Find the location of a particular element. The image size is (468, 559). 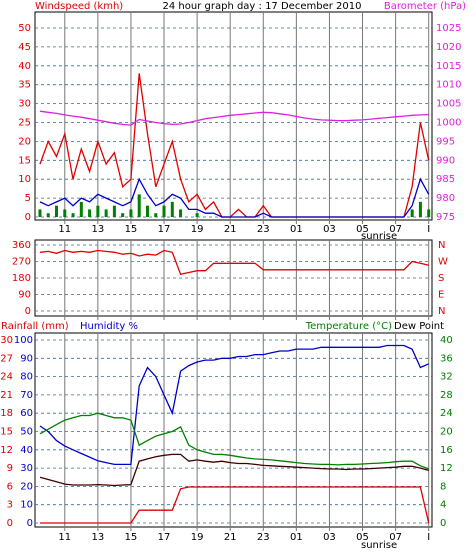

y-tick-label: 270 is located at coordinates (21, 262).